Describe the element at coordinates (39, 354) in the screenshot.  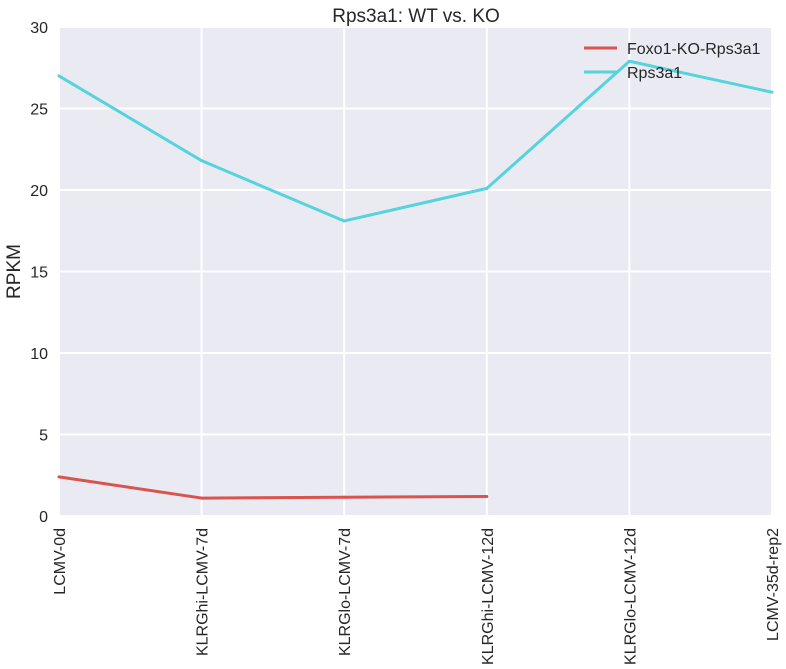
I see `y-tick-label: 10` at that location.